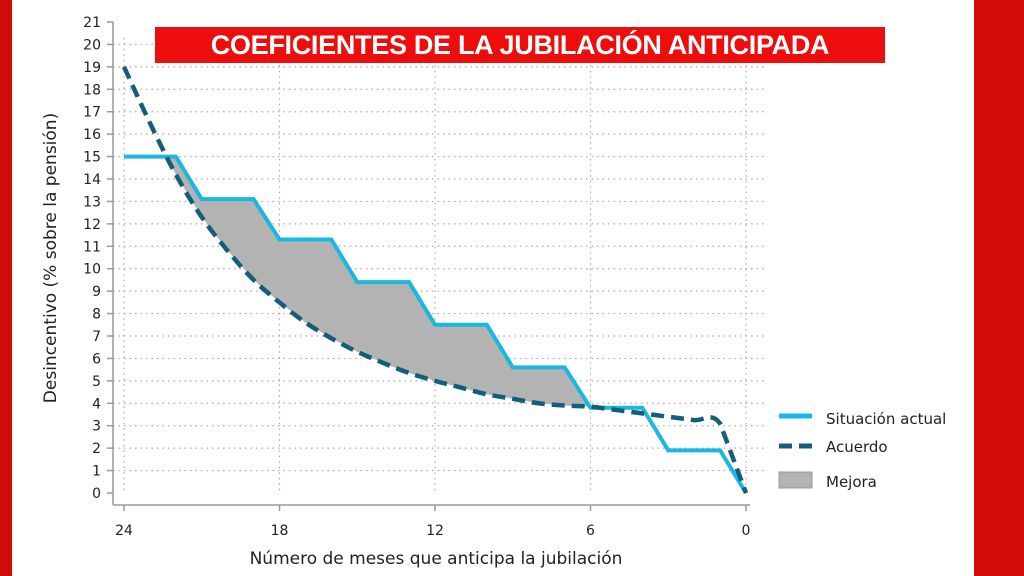  What do you see at coordinates (96, 292) in the screenshot?
I see `y-tick-label: 9` at bounding box center [96, 292].